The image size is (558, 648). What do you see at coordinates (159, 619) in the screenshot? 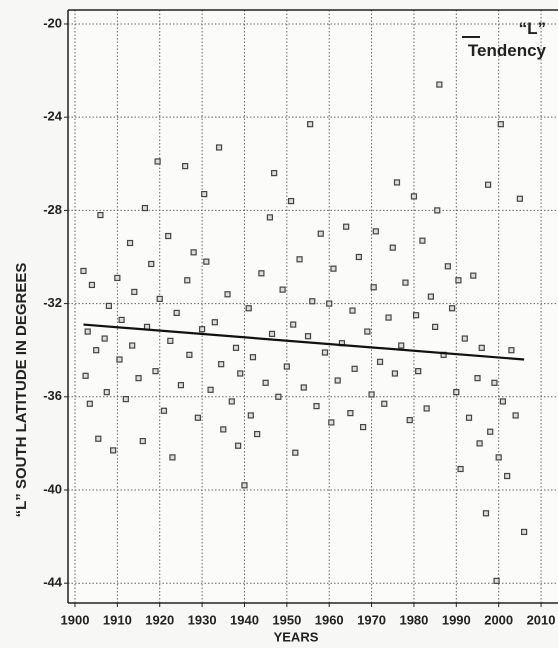
I see `x-tick-label: 1920` at bounding box center [159, 619].